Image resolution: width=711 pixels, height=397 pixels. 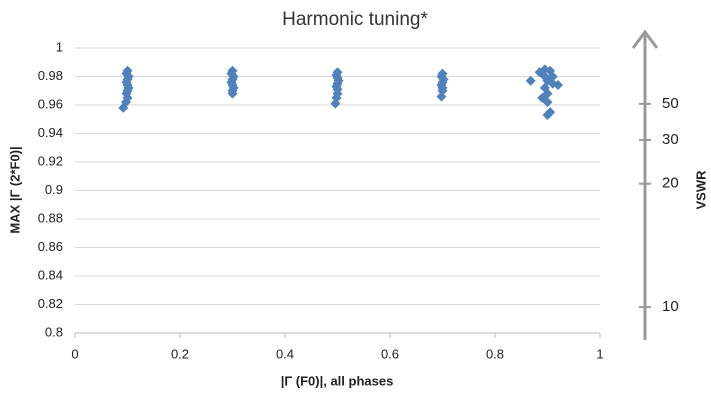 I want to click on x-tick-label: 0, so click(x=74, y=353).